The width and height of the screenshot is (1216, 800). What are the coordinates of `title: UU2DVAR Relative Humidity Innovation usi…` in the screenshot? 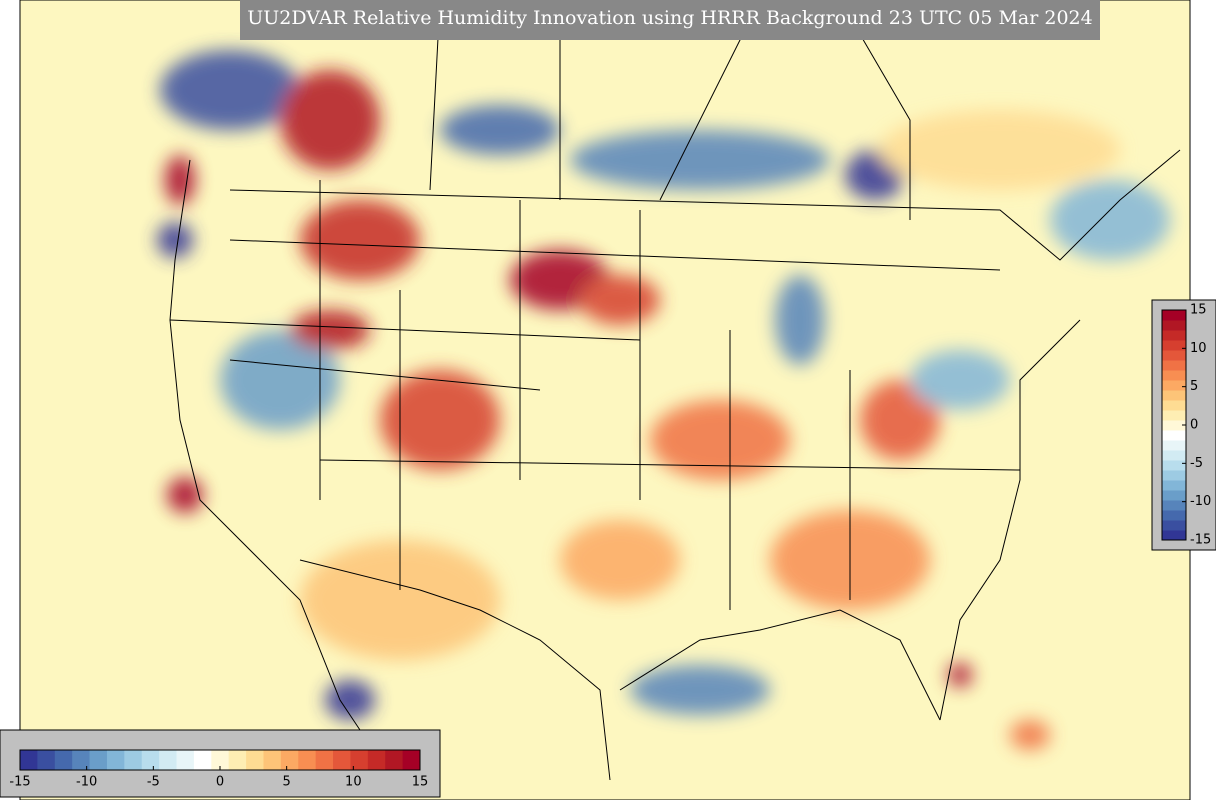 It's located at (669, 18).